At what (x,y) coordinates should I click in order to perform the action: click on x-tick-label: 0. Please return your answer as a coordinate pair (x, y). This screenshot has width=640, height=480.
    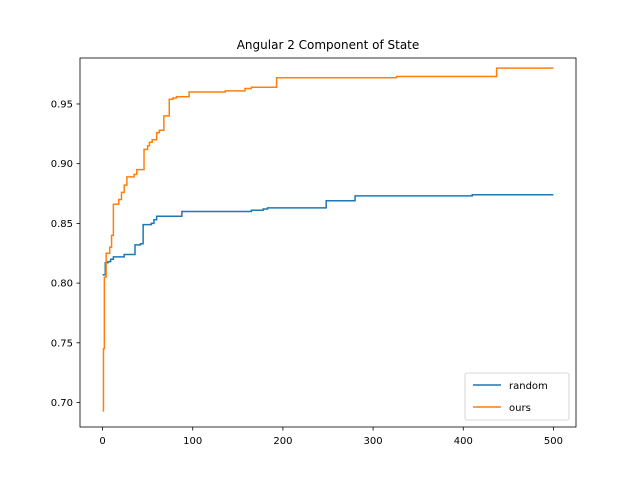
    Looking at the image, I should click on (102, 441).